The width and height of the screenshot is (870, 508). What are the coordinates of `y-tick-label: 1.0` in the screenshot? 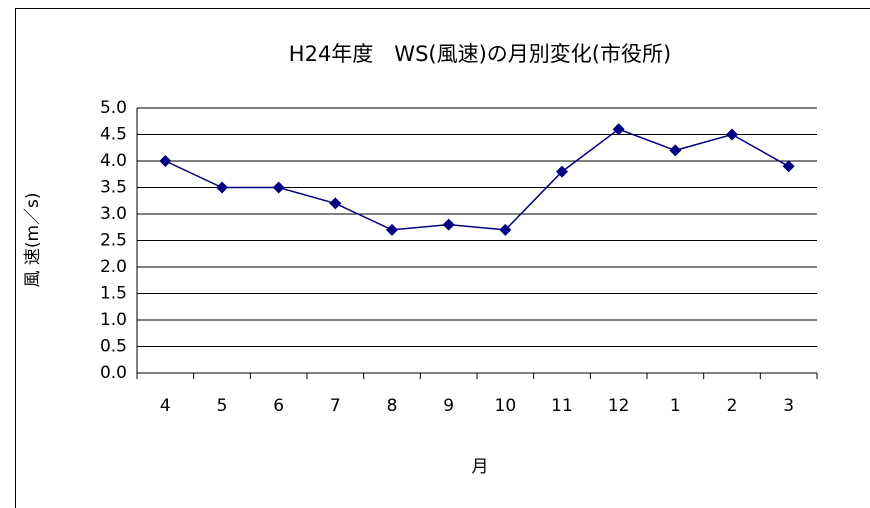 It's located at (113, 320).